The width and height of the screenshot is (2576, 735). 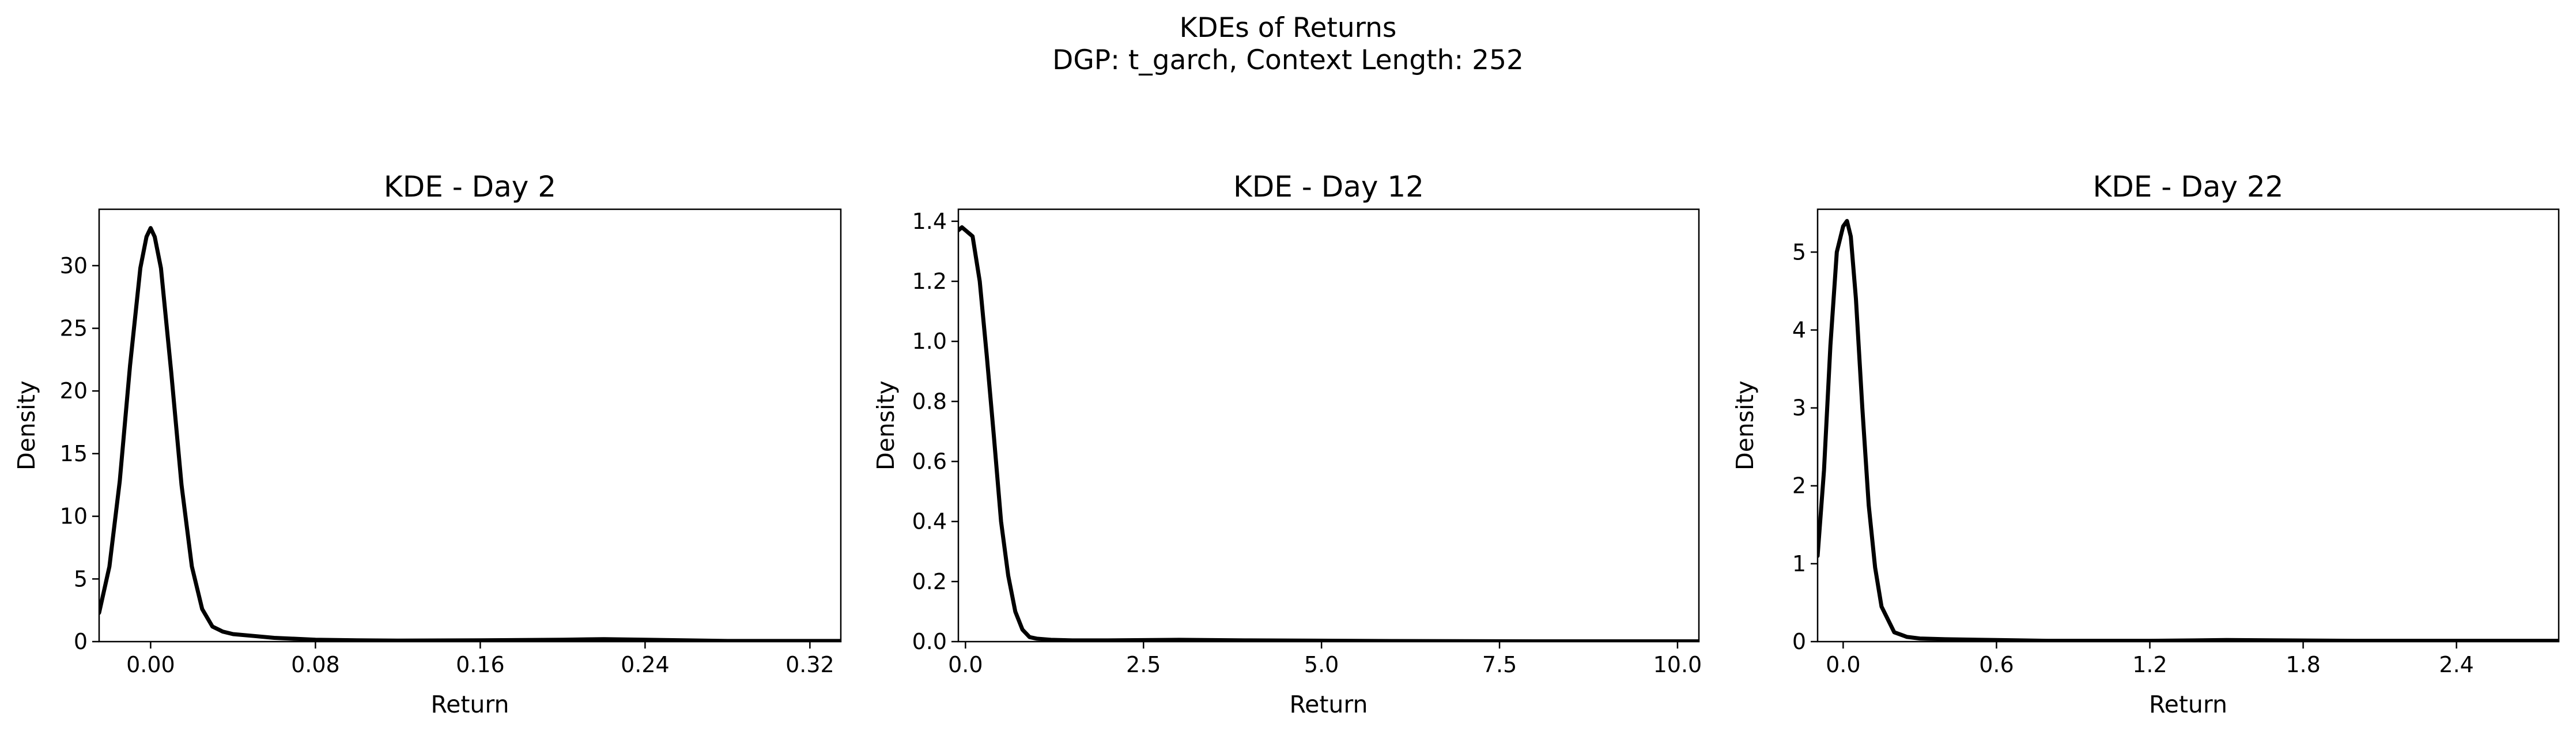 I want to click on y-tick-label: 0.8, so click(x=929, y=401).